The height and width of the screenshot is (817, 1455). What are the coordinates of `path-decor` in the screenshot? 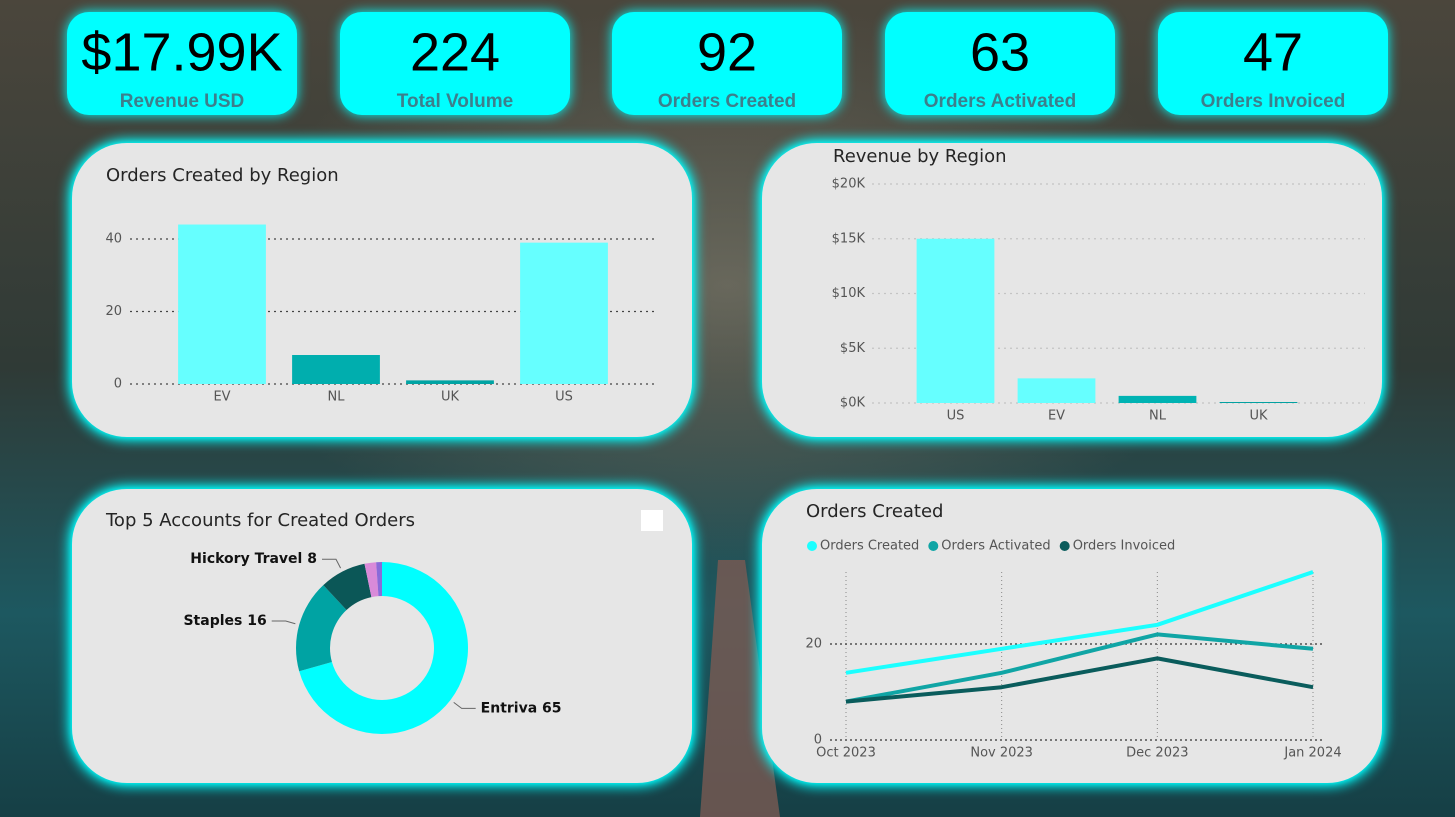 It's located at (740, 688).